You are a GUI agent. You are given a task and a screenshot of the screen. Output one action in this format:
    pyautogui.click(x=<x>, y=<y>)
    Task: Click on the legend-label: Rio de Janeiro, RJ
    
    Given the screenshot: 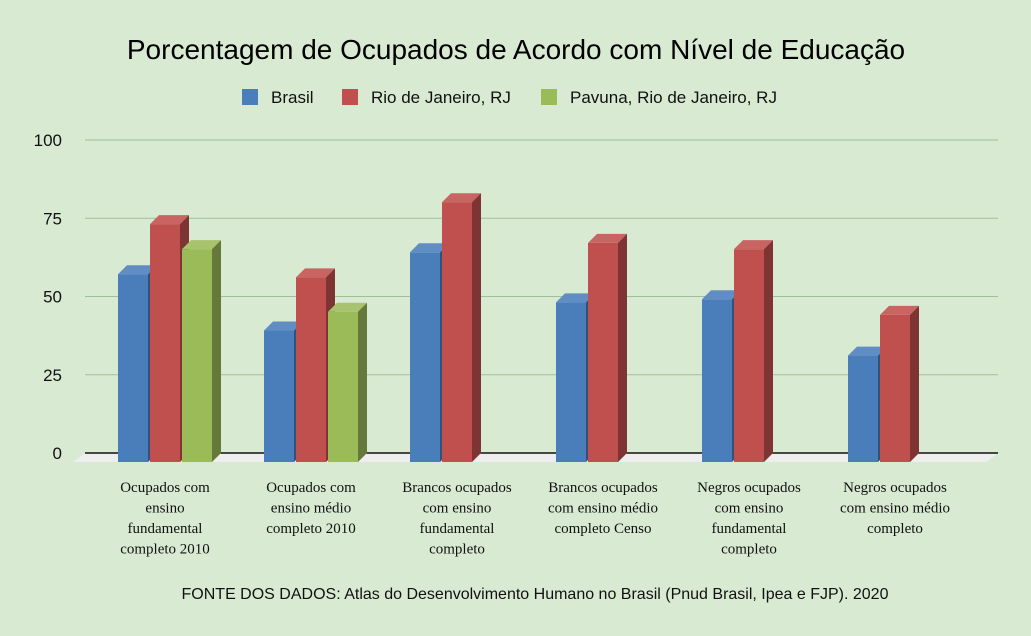 What is the action you would take?
    pyautogui.click(x=441, y=97)
    